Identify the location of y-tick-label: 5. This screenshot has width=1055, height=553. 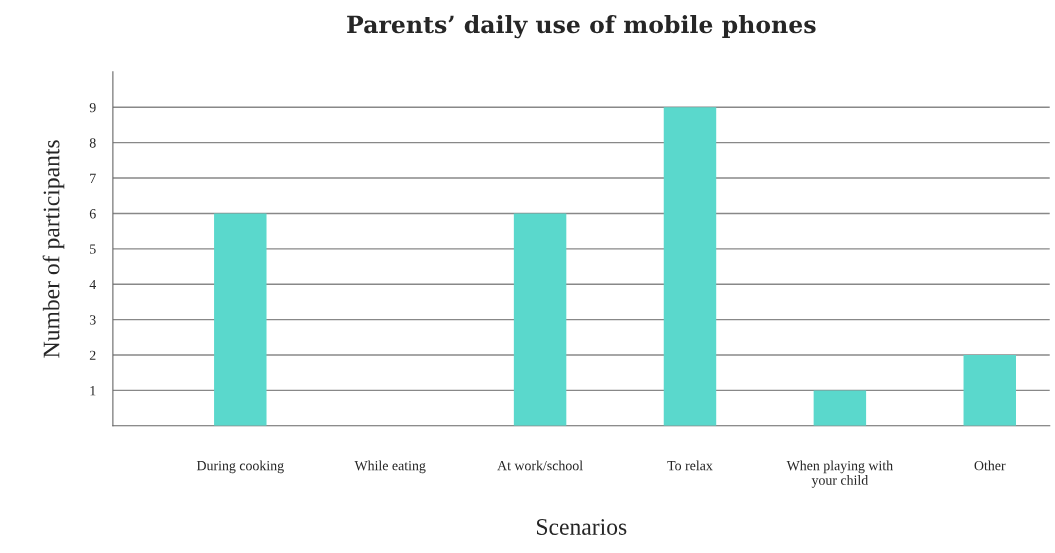
(93, 249).